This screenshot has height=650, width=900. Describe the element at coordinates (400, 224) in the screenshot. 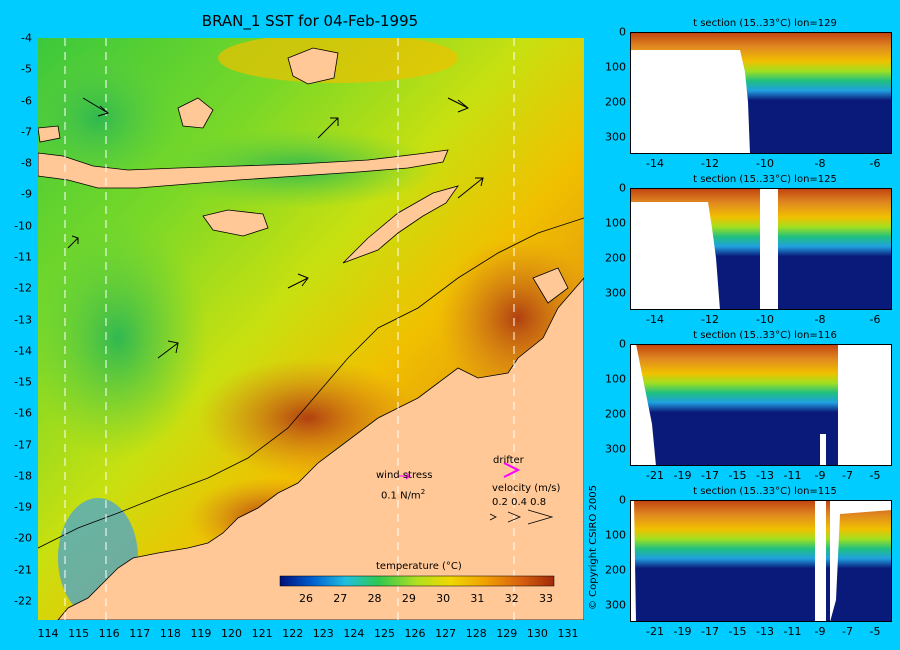

I see `timor-island` at that location.